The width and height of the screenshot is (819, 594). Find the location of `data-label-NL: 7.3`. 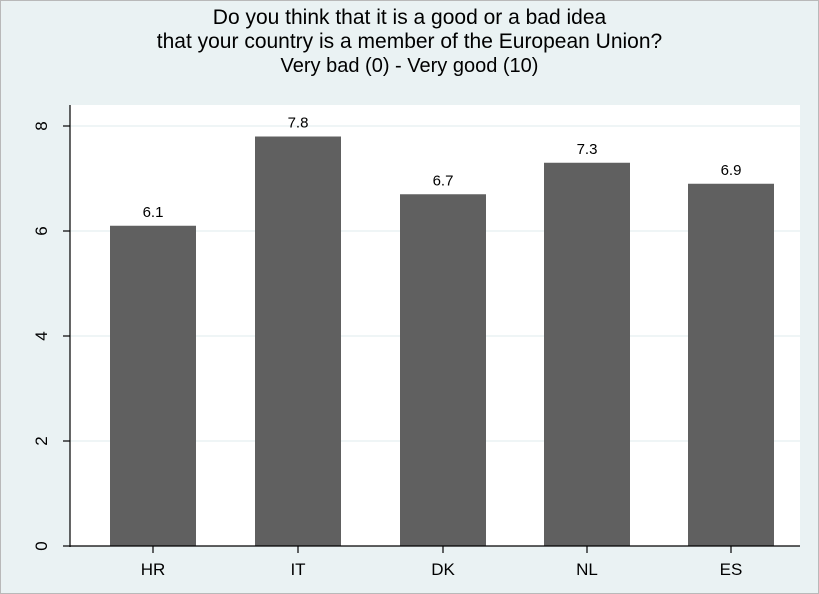

data-label-NL: 7.3 is located at coordinates (587, 149).